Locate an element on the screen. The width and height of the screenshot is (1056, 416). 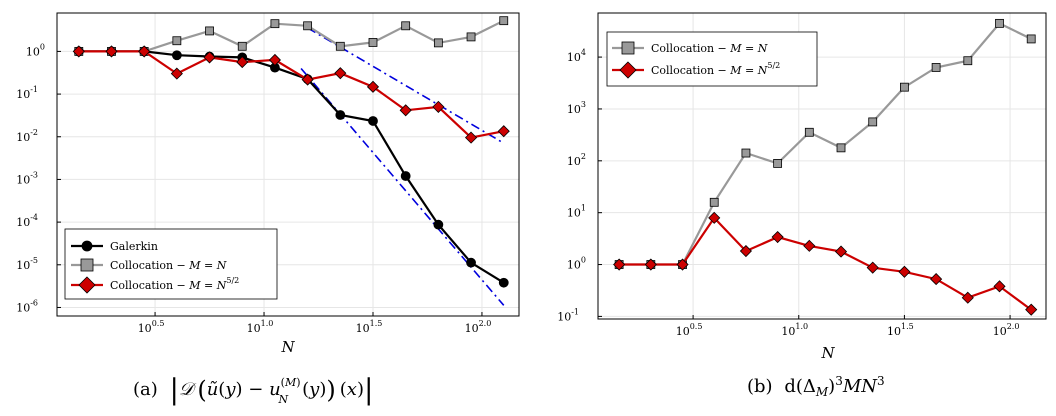
legend-b-entry-collocation-m-n: Collocation − M = N is located at coordinates (690, 48).